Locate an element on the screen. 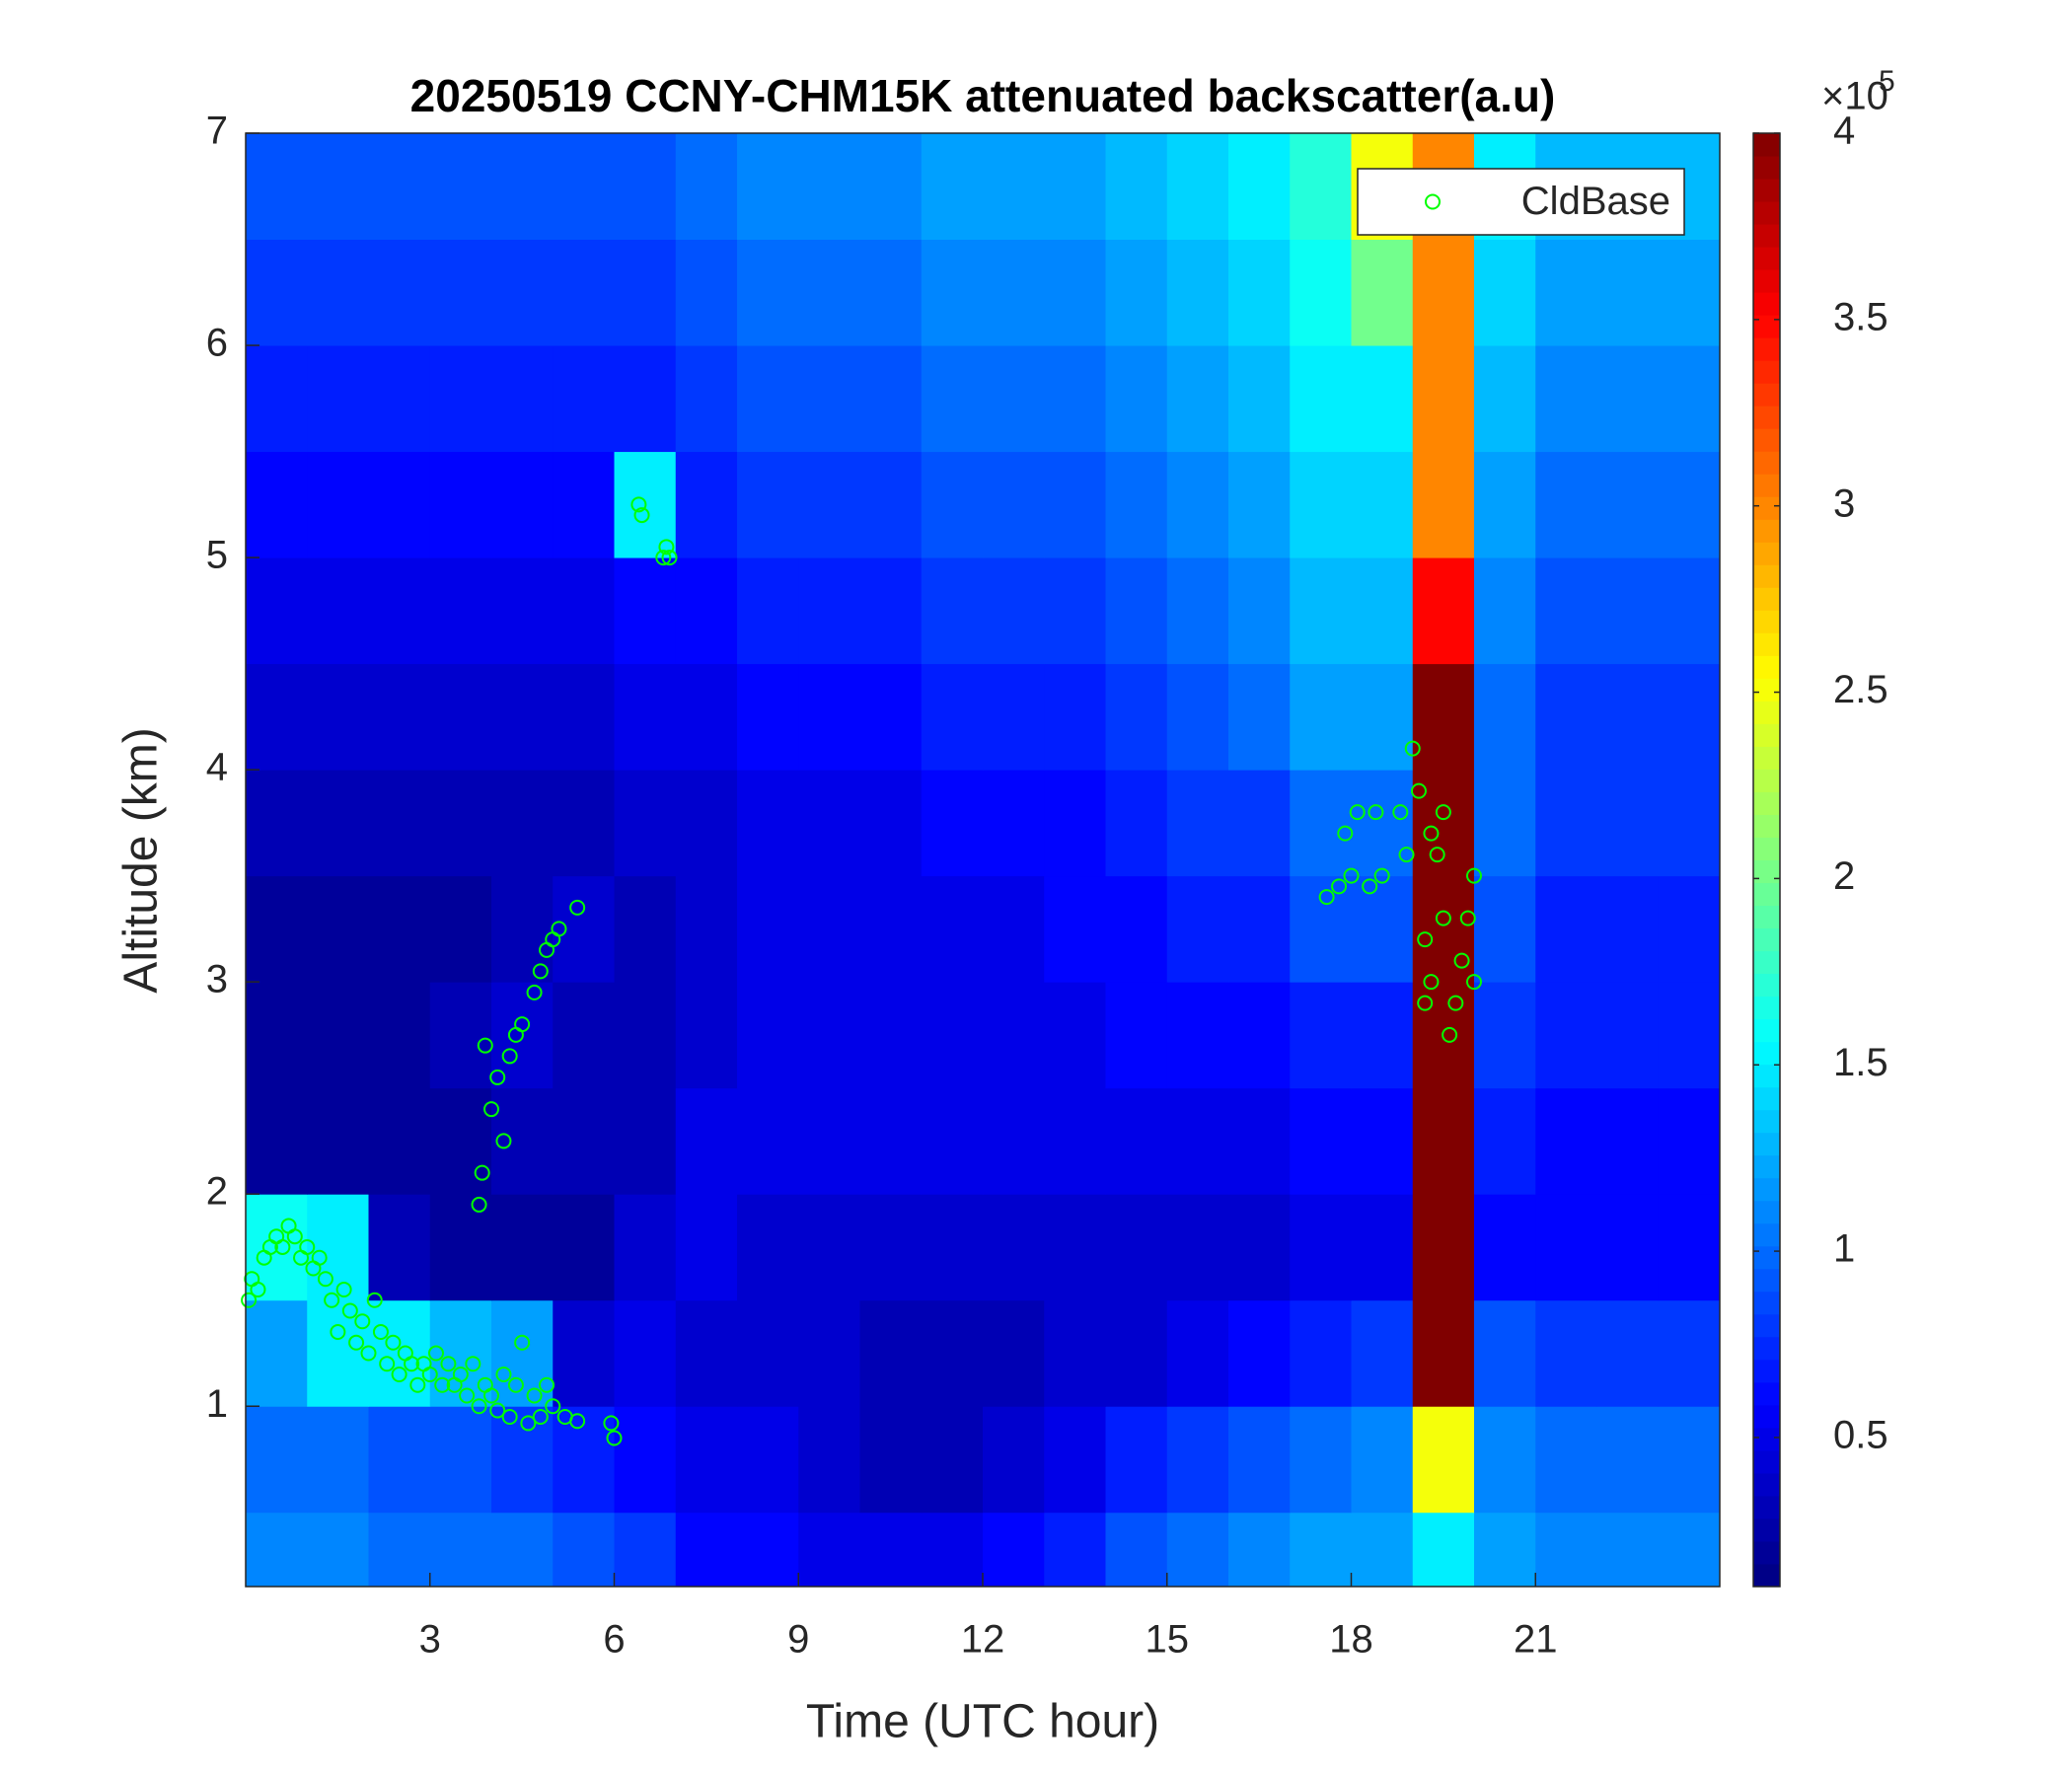 The image size is (2072, 1776). x-tick-label: 21 is located at coordinates (1536, 1640).